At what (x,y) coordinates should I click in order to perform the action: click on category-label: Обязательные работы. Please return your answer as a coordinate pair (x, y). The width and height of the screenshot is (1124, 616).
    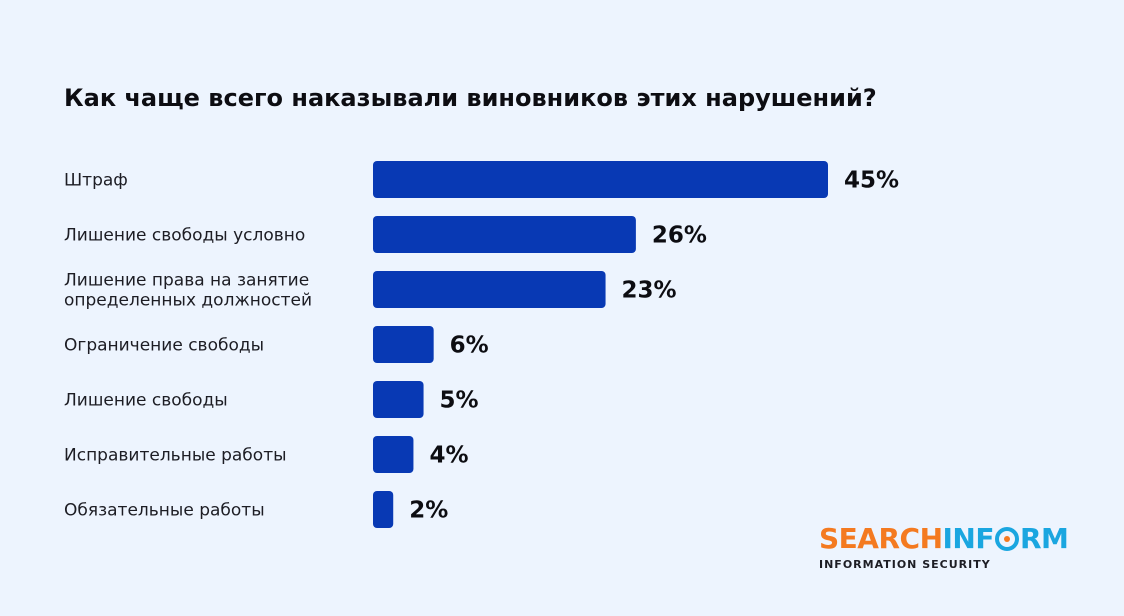
    Looking at the image, I should click on (164, 511).